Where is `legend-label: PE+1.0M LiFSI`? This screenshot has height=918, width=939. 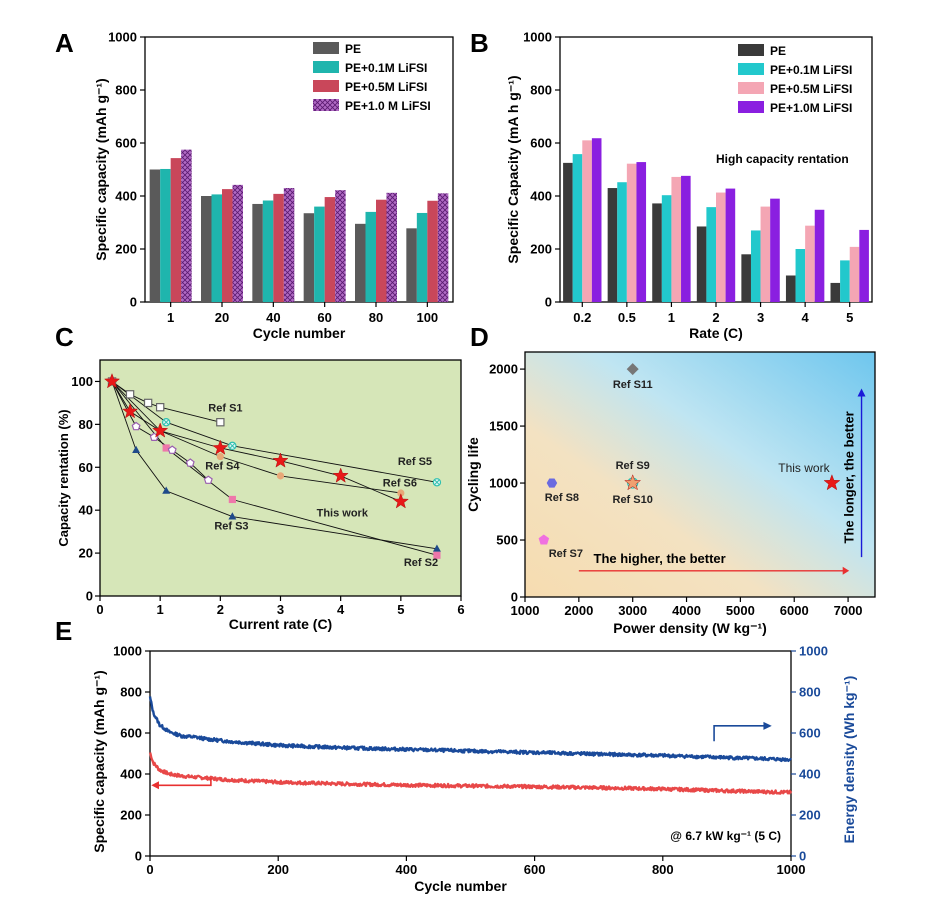
legend-label: PE+1.0M LiFSI is located at coordinates (811, 108).